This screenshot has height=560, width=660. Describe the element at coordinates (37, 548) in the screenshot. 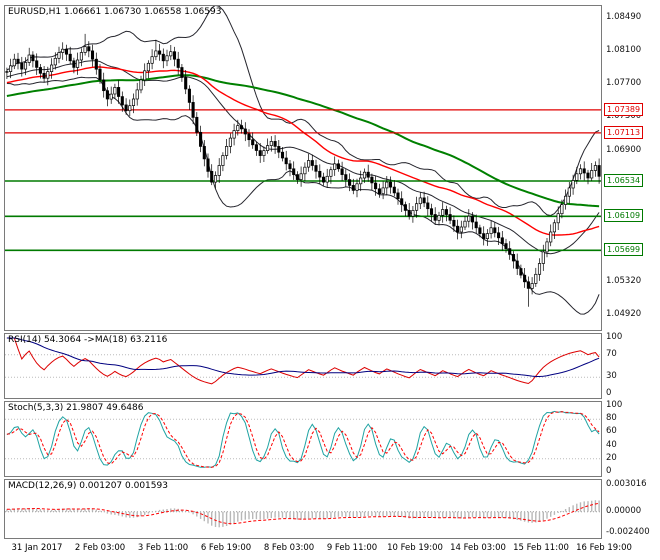

I see `time-label: 31 Jan 2017` at that location.